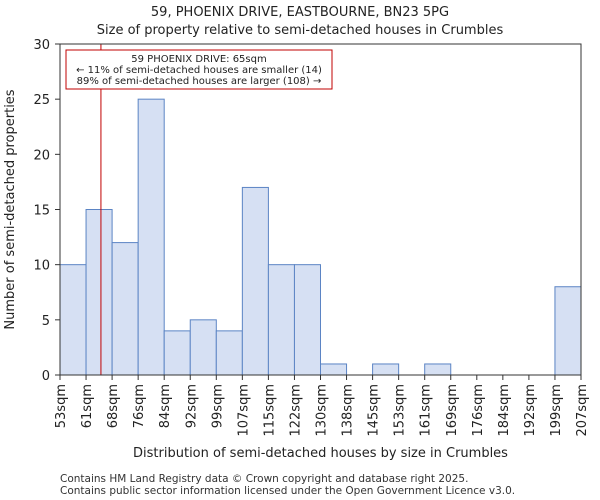 The height and width of the screenshot is (500, 600). What do you see at coordinates (46, 321) in the screenshot?
I see `y-tick-label: 5` at bounding box center [46, 321].